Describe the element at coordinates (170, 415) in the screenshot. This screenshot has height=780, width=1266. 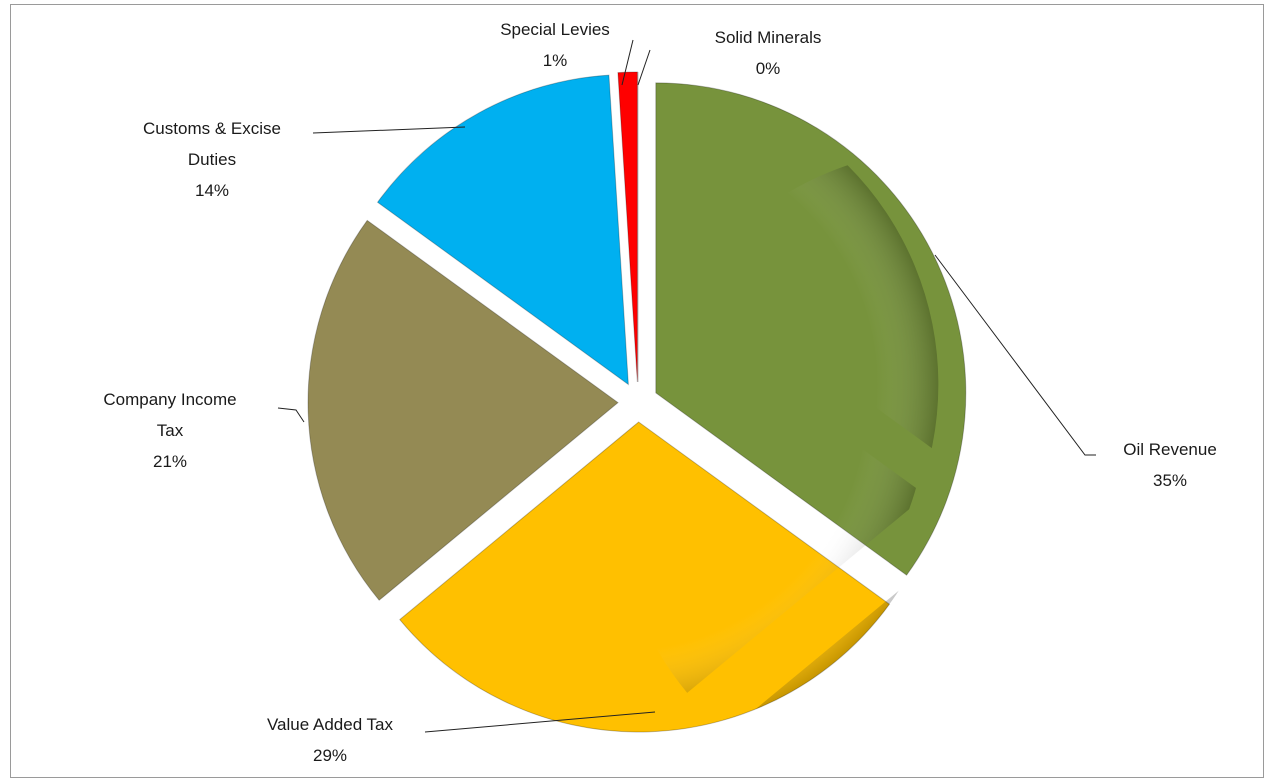
I see `category-label: Company Income Tax` at that location.